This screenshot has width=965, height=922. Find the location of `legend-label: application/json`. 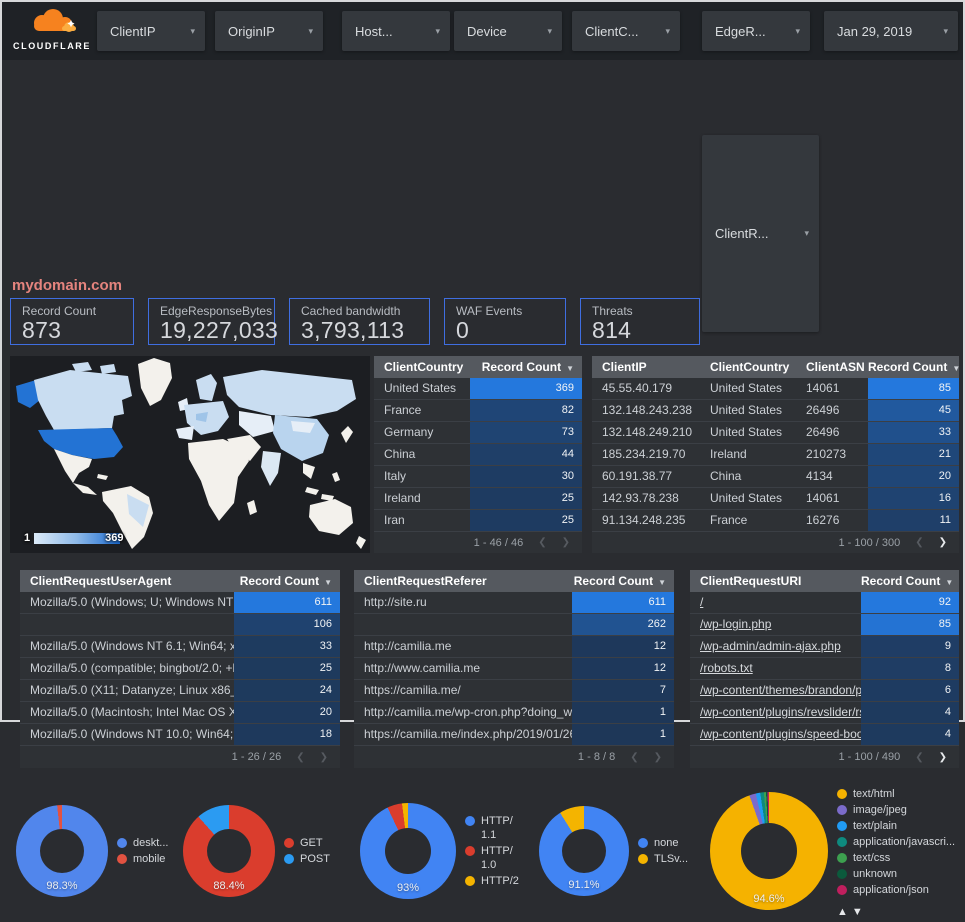

legend-label: application/json is located at coordinates (891, 889).